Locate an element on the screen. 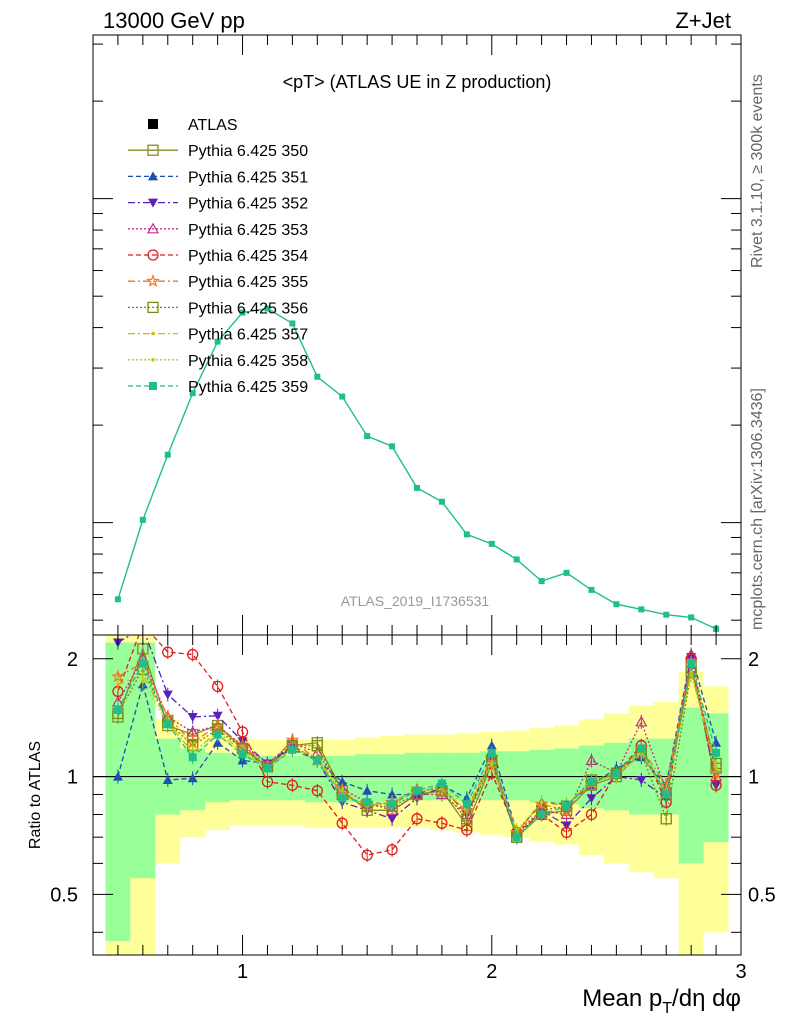  y-axis-label: Ratio to ATLAS is located at coordinates (35, 795).